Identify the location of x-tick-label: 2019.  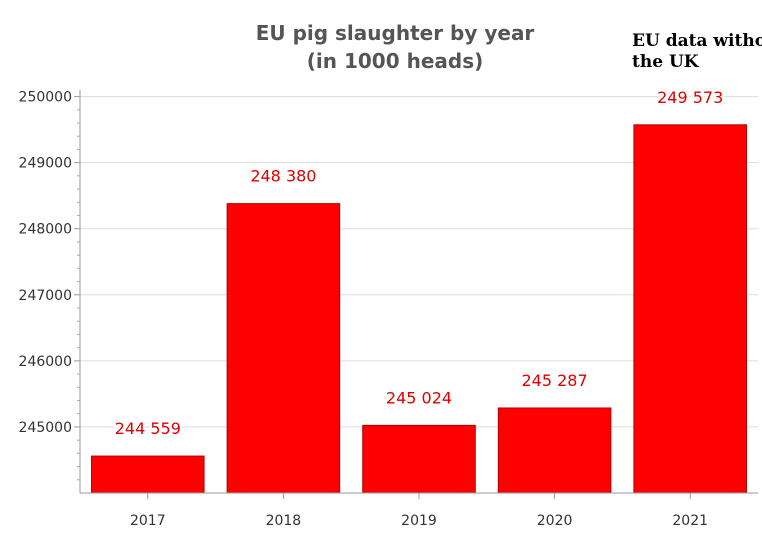
(419, 521).